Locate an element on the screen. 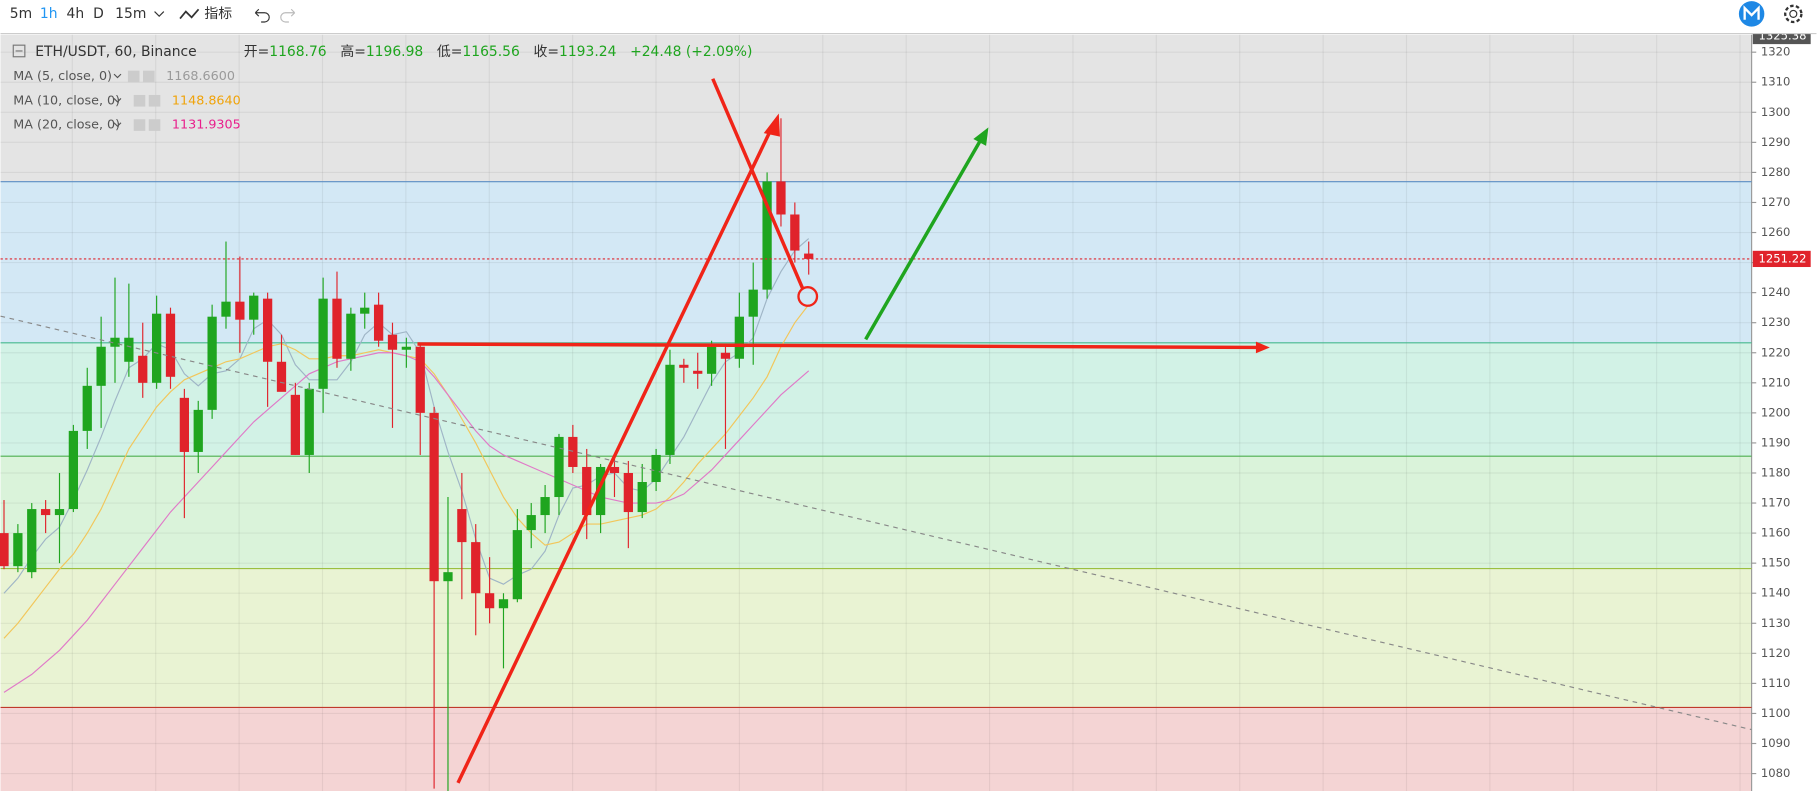  collapse-icon is located at coordinates (19, 51).